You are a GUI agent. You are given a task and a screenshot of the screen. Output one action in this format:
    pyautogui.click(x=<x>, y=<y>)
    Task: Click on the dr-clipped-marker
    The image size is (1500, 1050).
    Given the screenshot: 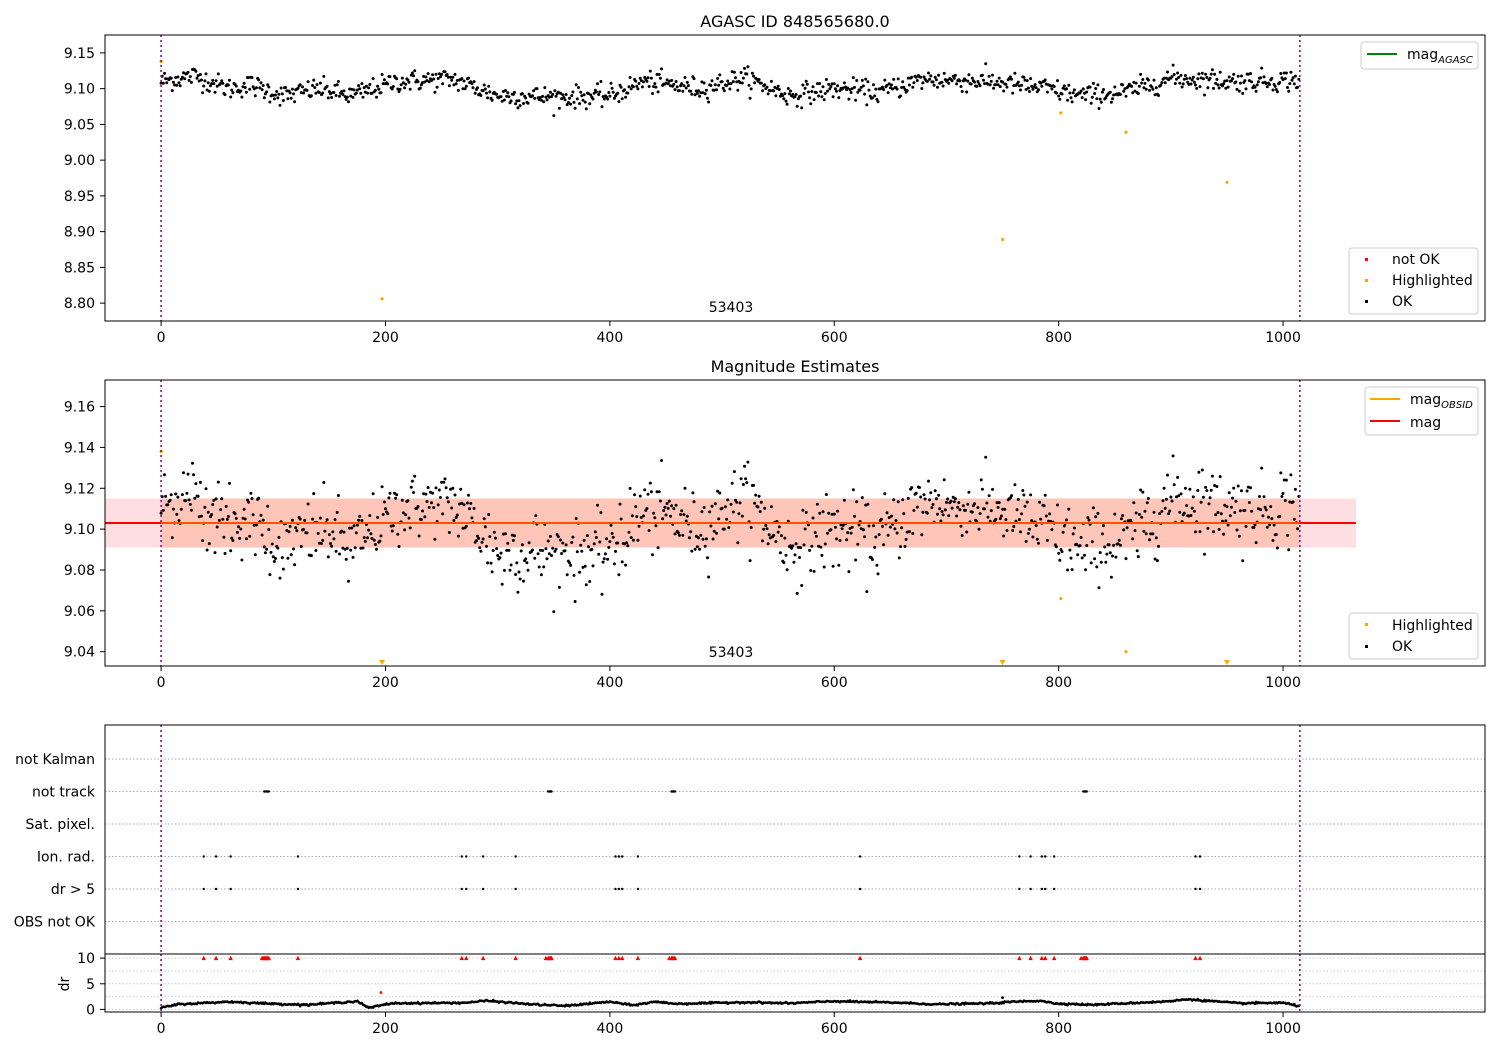 What is the action you would take?
    pyautogui.click(x=1195, y=958)
    